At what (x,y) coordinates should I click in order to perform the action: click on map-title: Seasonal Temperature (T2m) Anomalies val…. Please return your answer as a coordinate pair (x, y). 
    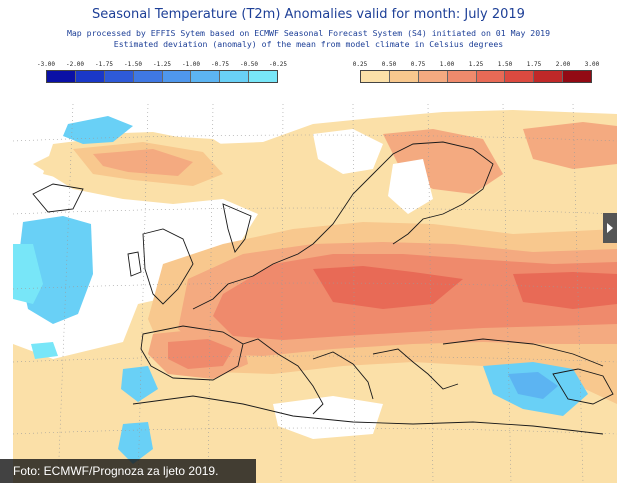
    Looking at the image, I should click on (308, 14).